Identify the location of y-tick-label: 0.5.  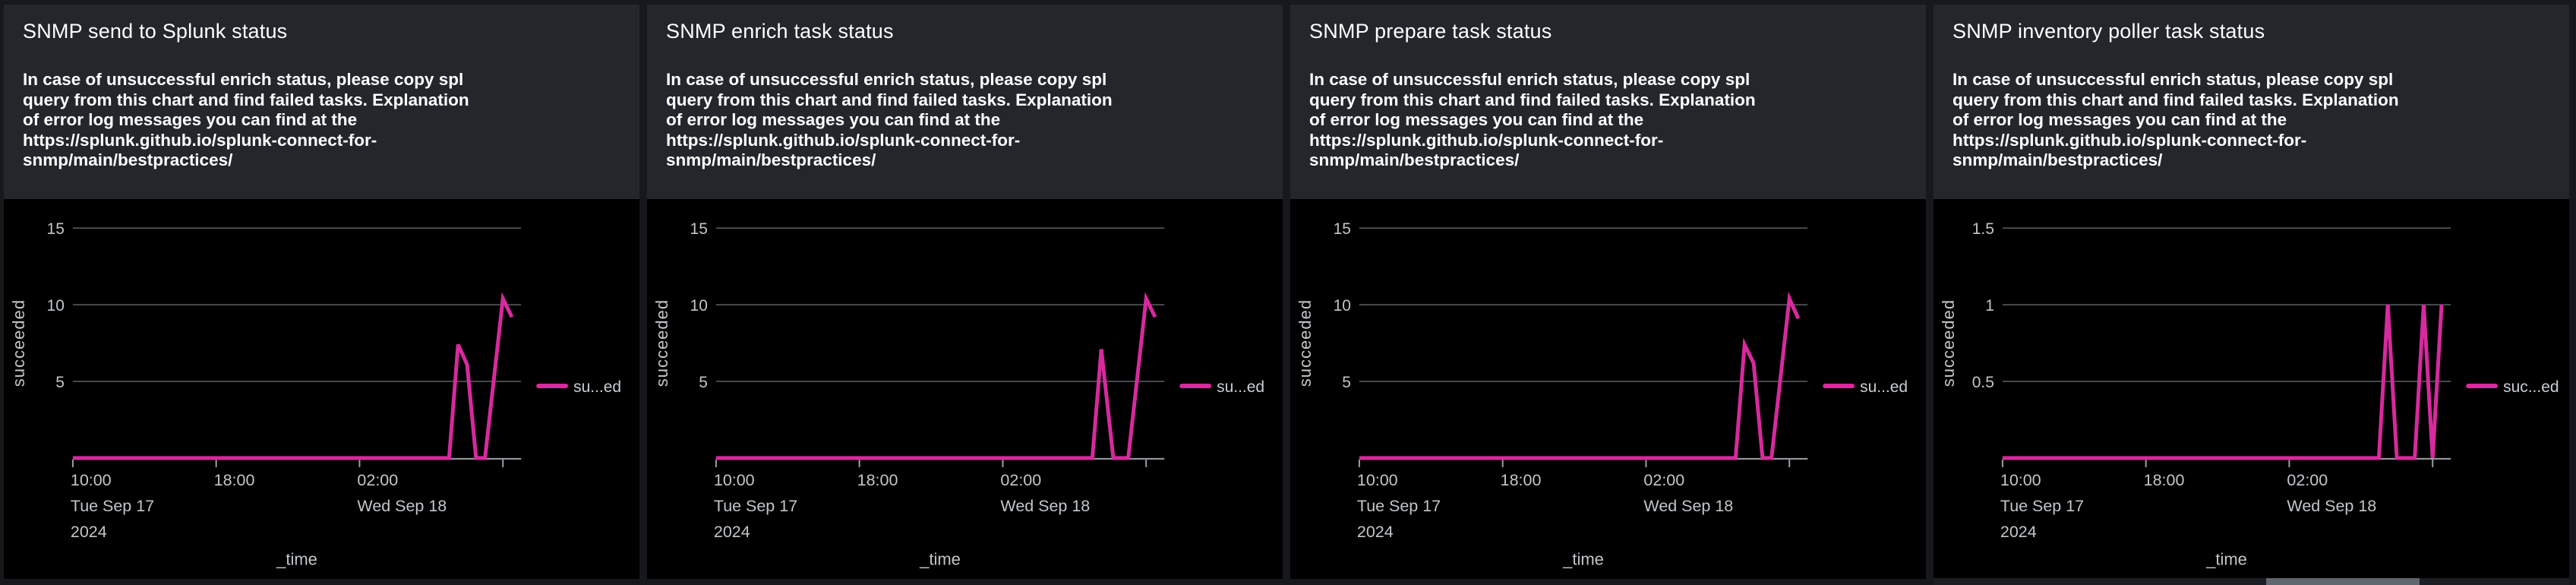
(1983, 382).